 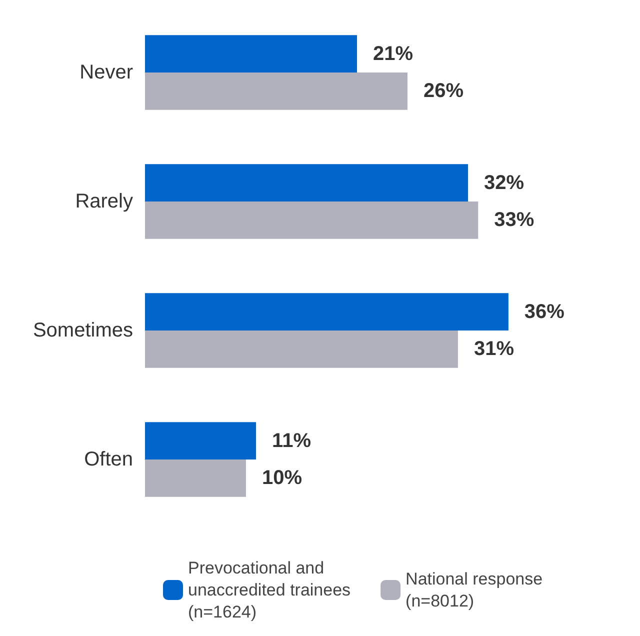 I want to click on y-tick-label: Sometimes, so click(x=82, y=331).